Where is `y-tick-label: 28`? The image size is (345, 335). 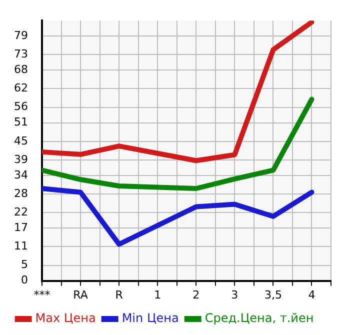 y-tick-label: 28 is located at coordinates (21, 193).